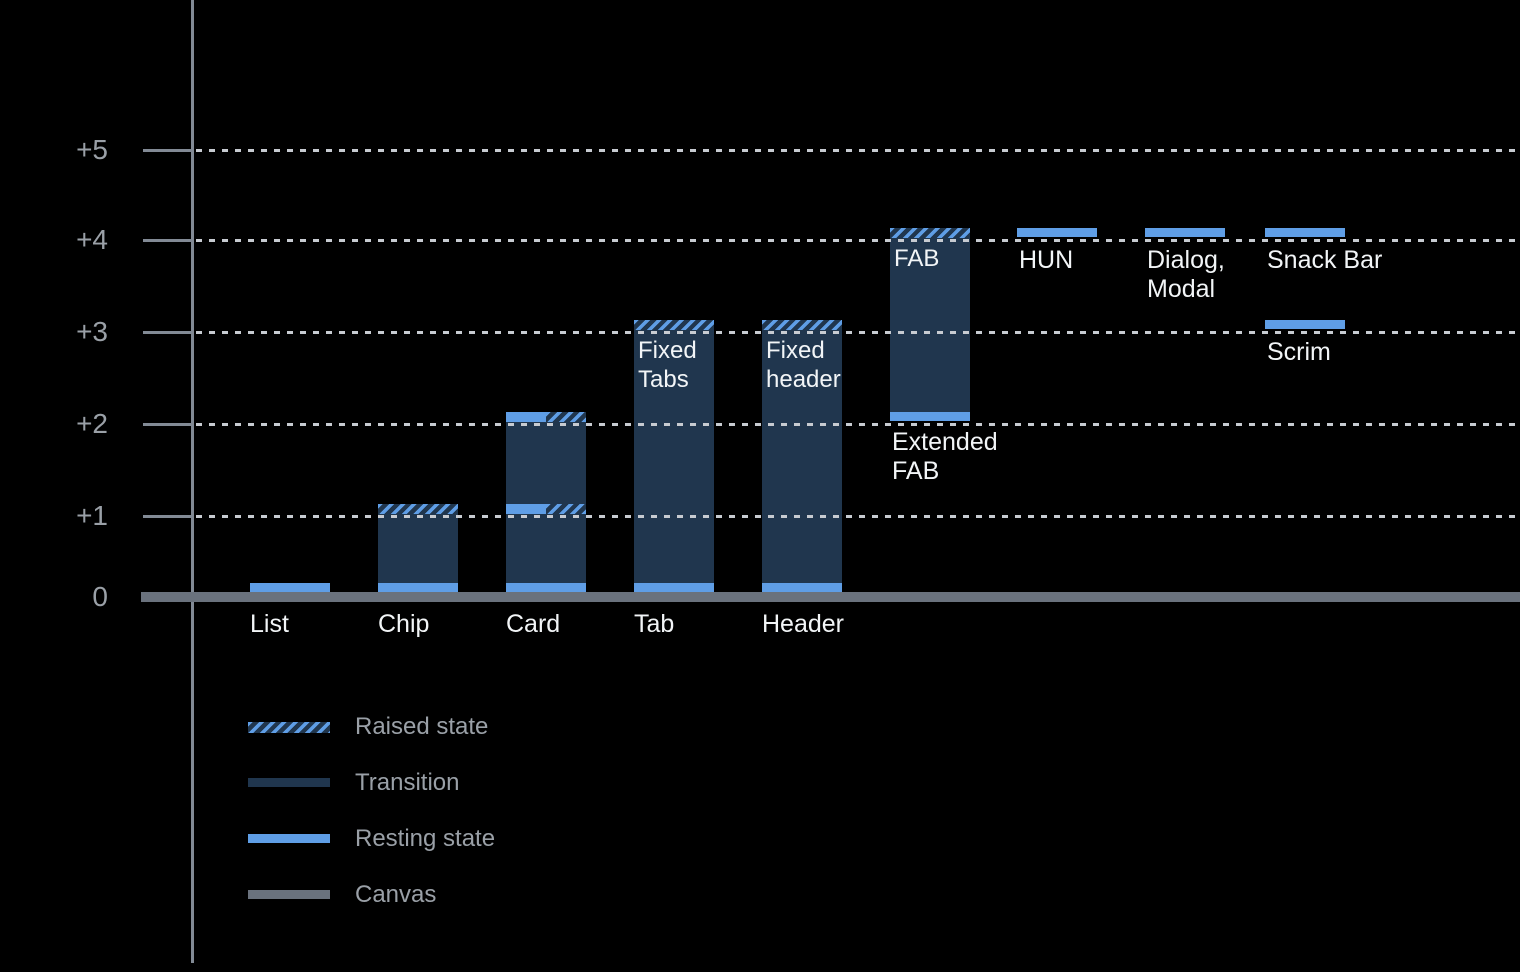  Describe the element at coordinates (674, 325) in the screenshot. I see `bar-tab-raised-band` at that location.